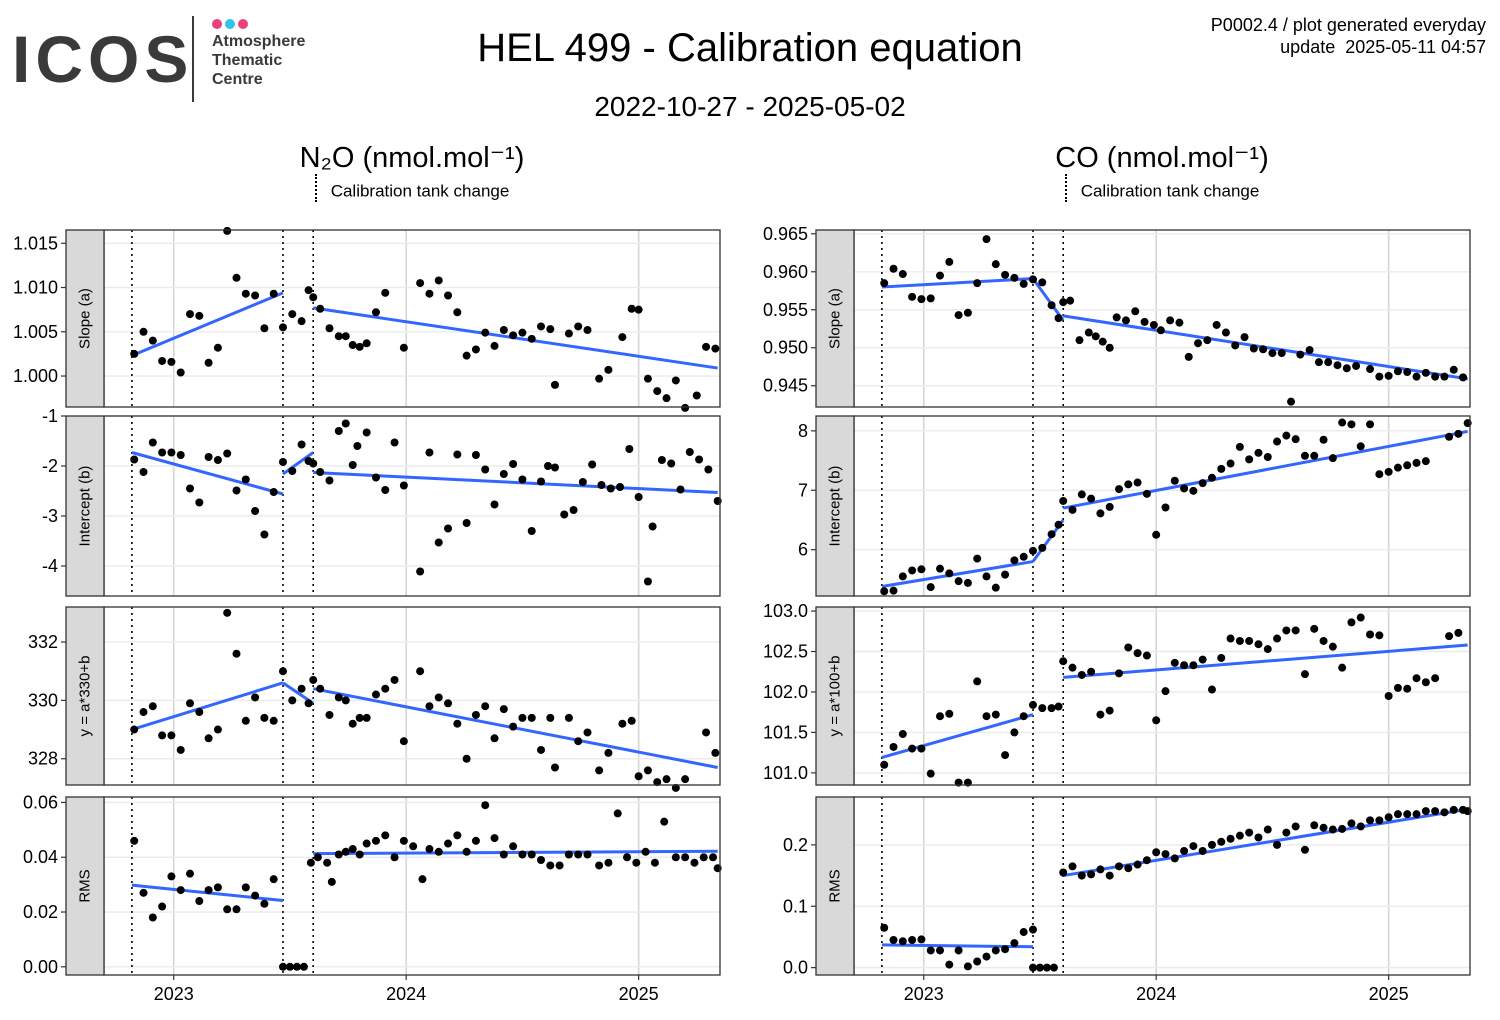 The image size is (1500, 1020). What do you see at coordinates (103, 59) in the screenshot?
I see `logo-wordmark: ICOS` at bounding box center [103, 59].